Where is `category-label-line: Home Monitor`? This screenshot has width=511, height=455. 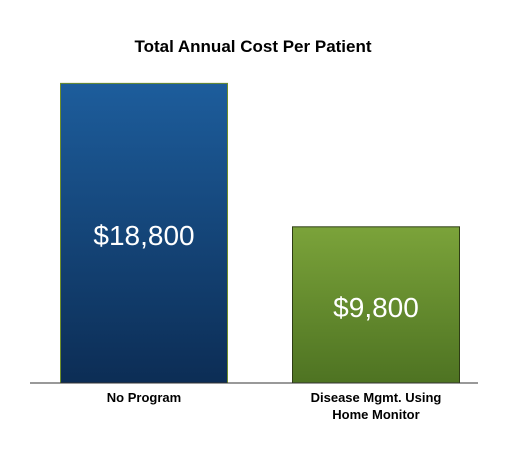
category-label-line: Home Monitor is located at coordinates (375, 414).